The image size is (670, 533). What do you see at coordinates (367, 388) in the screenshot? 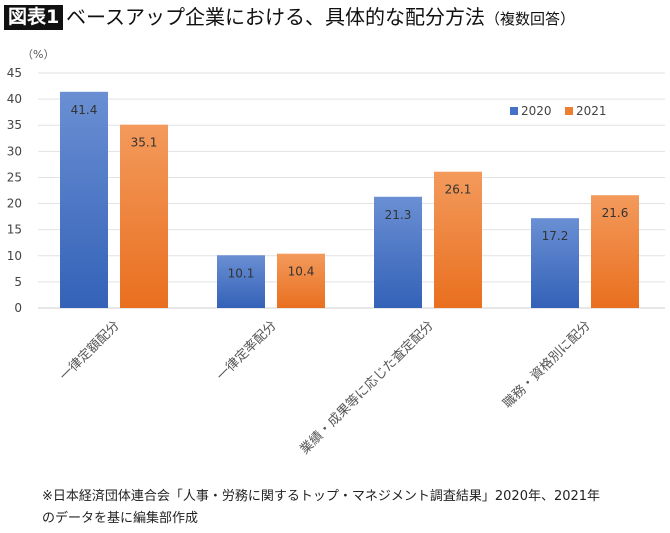
I see `x-tick-label: 業績・成果等に応じた査定配分` at bounding box center [367, 388].